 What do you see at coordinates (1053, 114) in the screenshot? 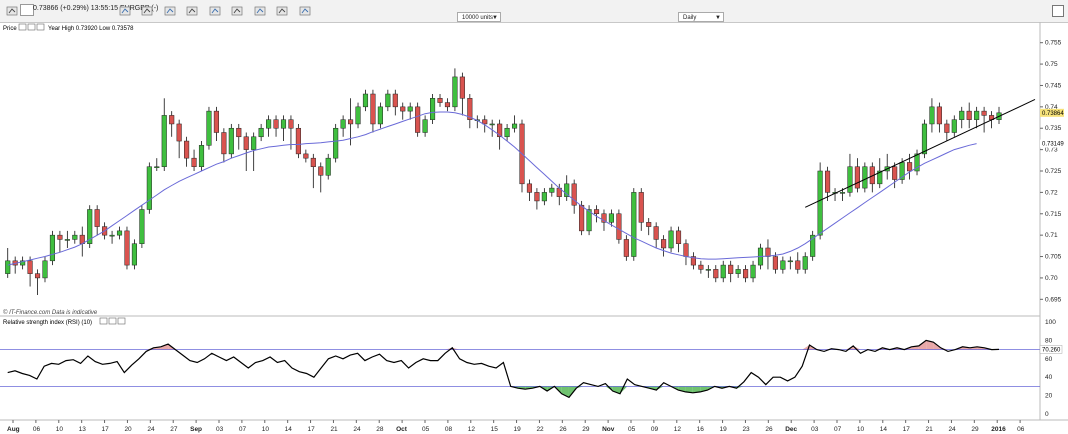
I see `current-price-label: 0.73864` at bounding box center [1053, 114].